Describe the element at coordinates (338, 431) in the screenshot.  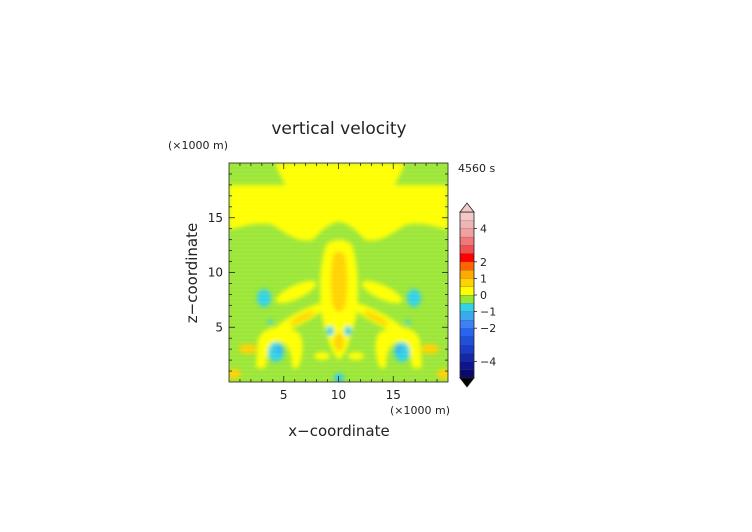
I see `x-axis-title: x−coordinate` at that location.